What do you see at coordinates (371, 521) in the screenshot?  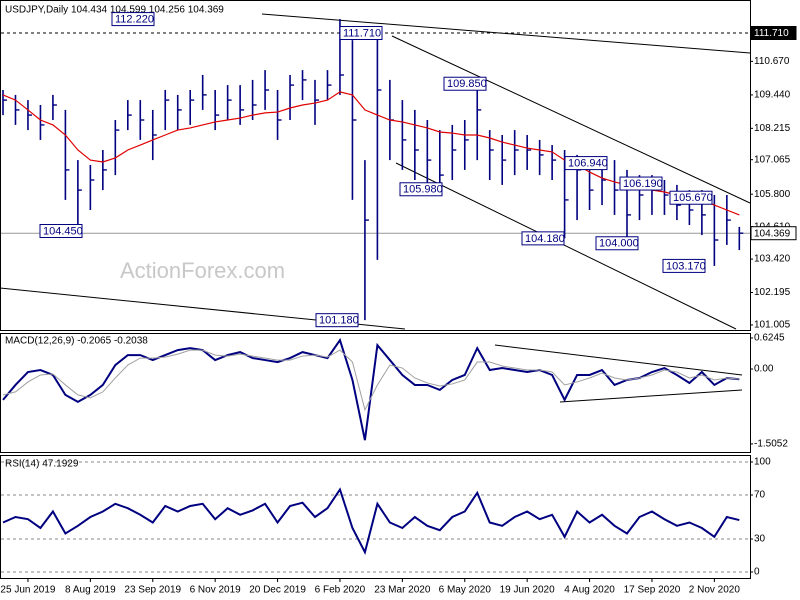 I see `indicator-line` at bounding box center [371, 521].